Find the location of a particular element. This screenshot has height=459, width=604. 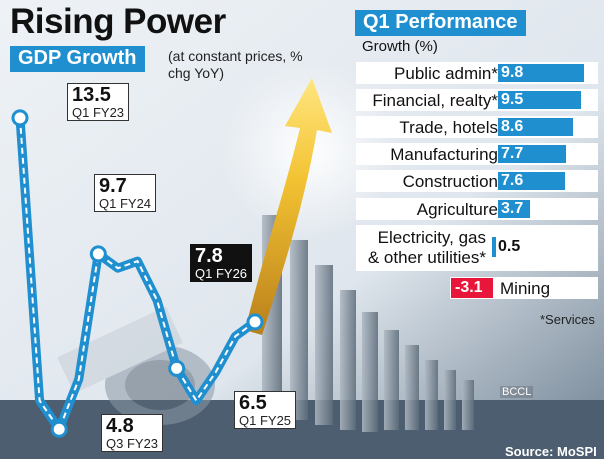

bar-value: 8.6 is located at coordinates (512, 126).